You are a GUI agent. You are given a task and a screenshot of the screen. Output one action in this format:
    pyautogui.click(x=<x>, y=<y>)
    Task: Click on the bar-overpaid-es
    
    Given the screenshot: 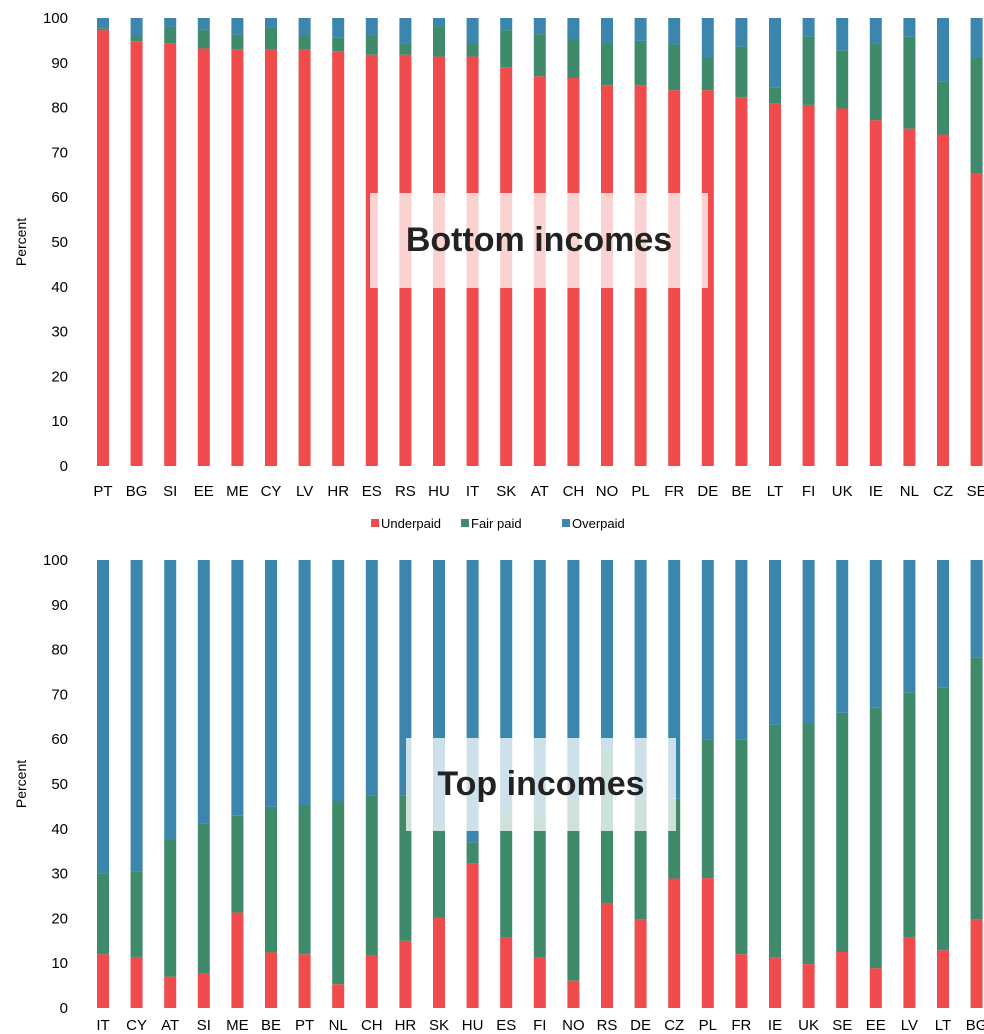 What is the action you would take?
    pyautogui.click(x=371, y=27)
    